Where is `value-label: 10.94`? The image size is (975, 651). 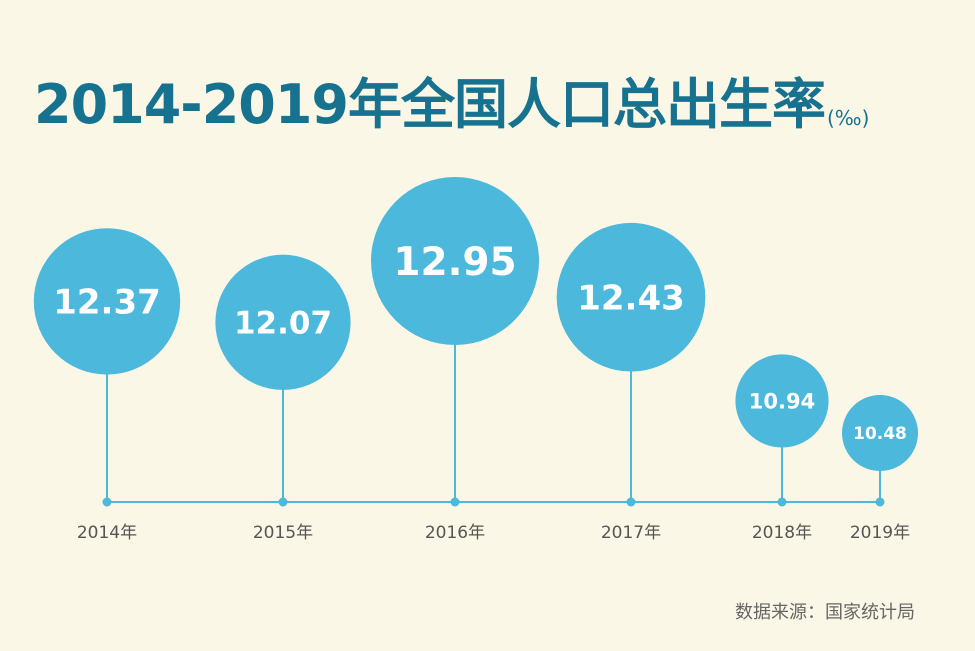
value-label: 10.94 is located at coordinates (782, 402).